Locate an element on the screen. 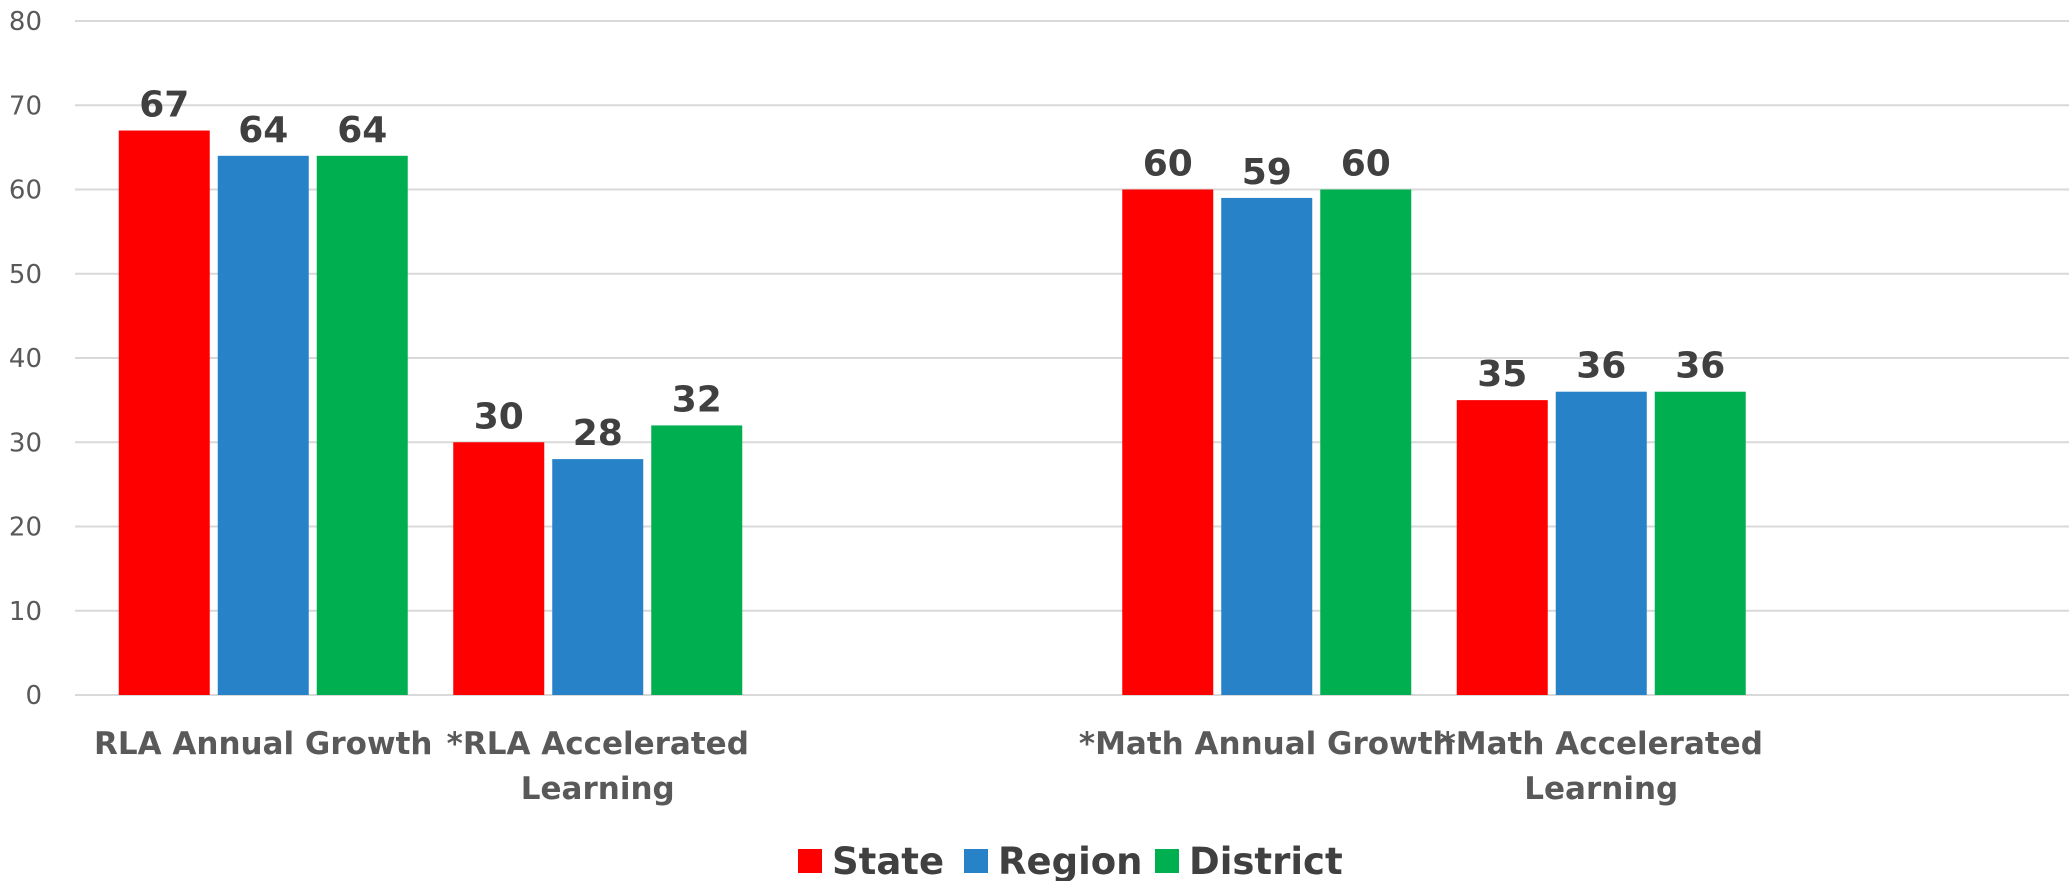  y-tick-label: 70 is located at coordinates (25, 106).